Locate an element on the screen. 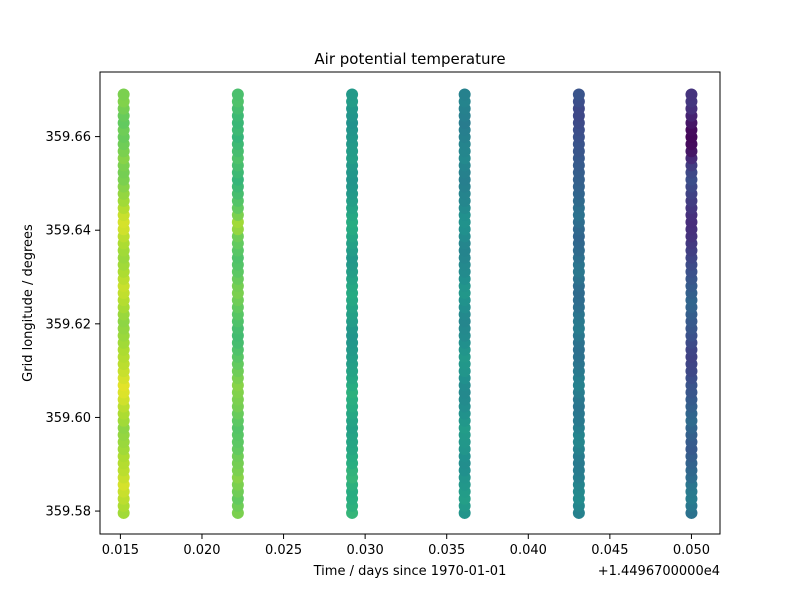  x-tick-label: 0.035 is located at coordinates (446, 550).